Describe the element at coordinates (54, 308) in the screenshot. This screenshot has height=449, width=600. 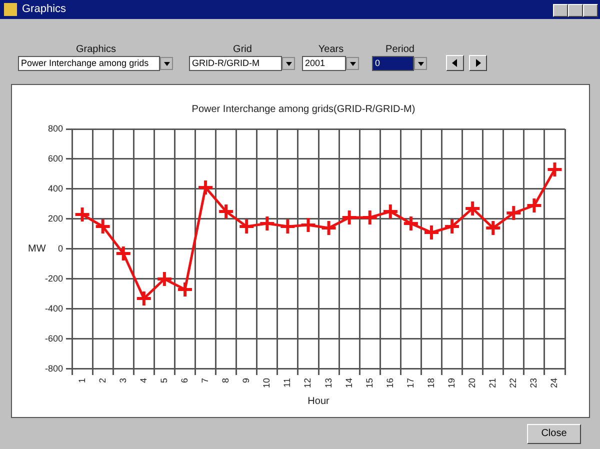
I see `y-tick-label: -400` at that location.